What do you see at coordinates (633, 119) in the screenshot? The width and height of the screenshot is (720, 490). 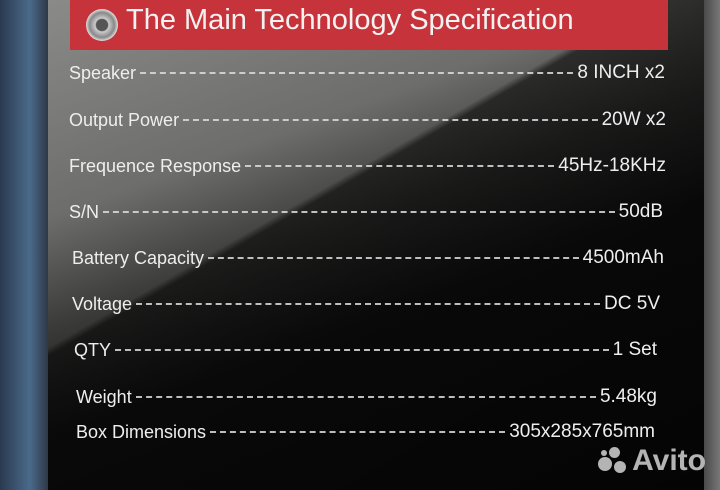 I see `spec-value: 20W x2` at bounding box center [633, 119].